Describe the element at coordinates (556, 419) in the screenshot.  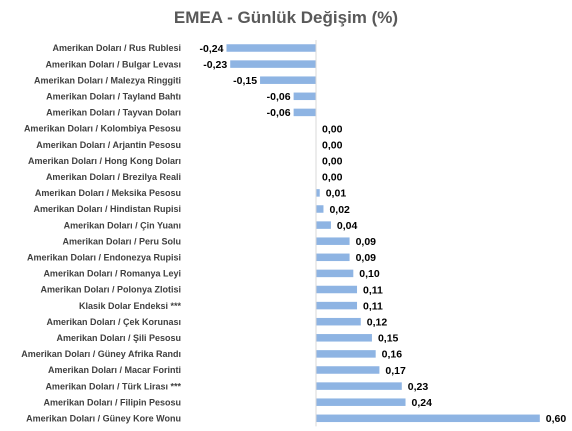
I see `value-label: 0,60` at that location.